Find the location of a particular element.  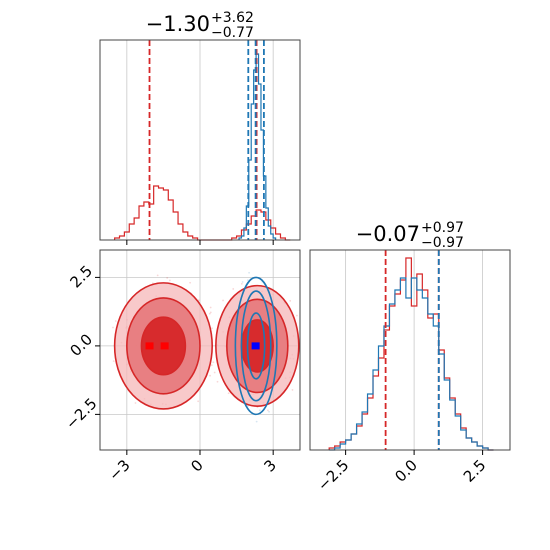

title-param-2-lower: −0.97 is located at coordinates (442, 243).